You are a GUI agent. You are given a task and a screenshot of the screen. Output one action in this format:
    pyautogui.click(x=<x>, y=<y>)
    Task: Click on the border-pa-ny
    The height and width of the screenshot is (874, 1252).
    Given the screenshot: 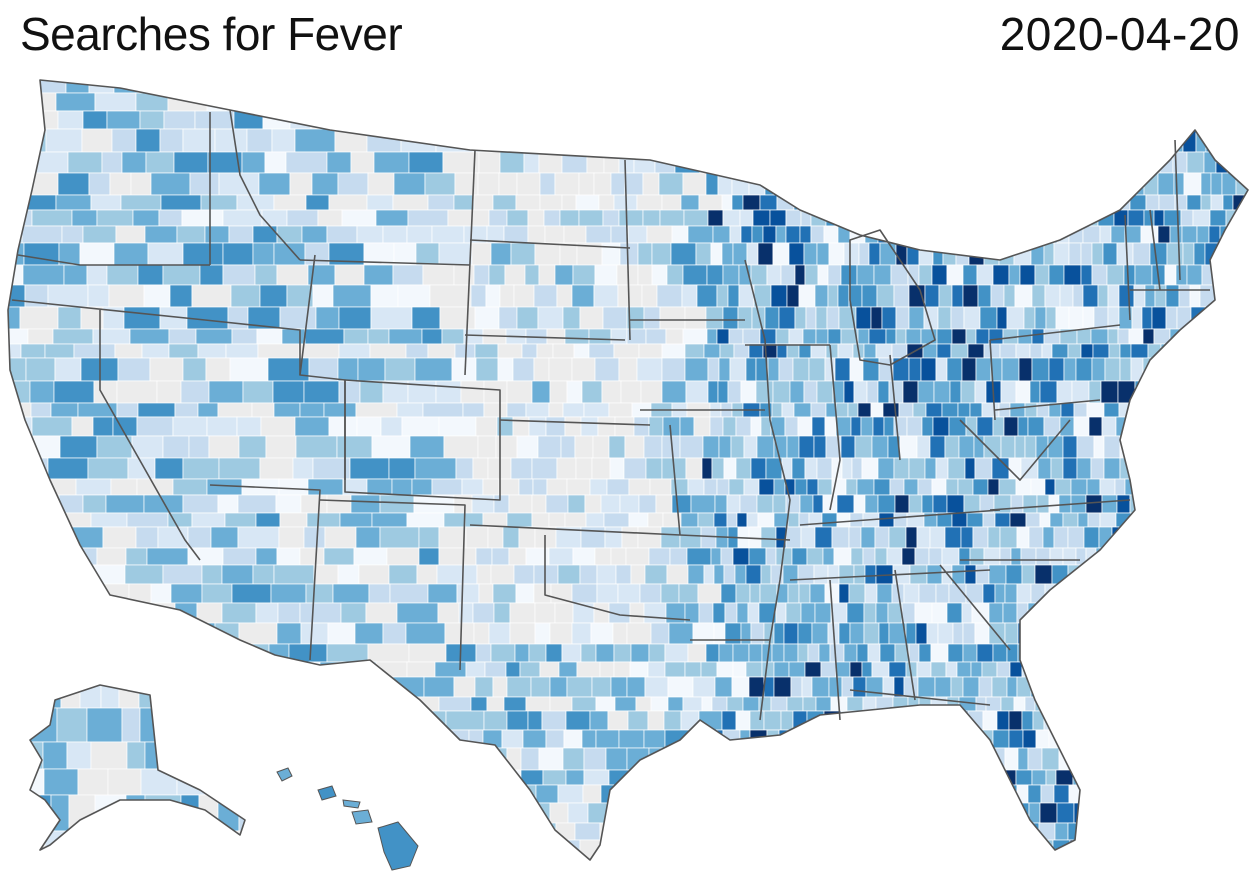 What is the action you would take?
    pyautogui.click(x=1055, y=332)
    